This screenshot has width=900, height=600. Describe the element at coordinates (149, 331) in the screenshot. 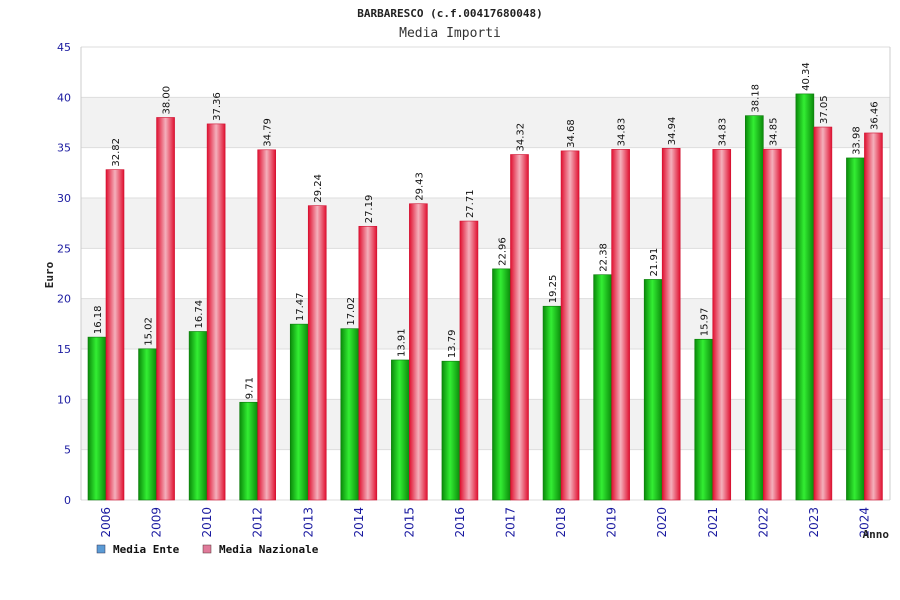

I see `value-label: 15.02` at that location.